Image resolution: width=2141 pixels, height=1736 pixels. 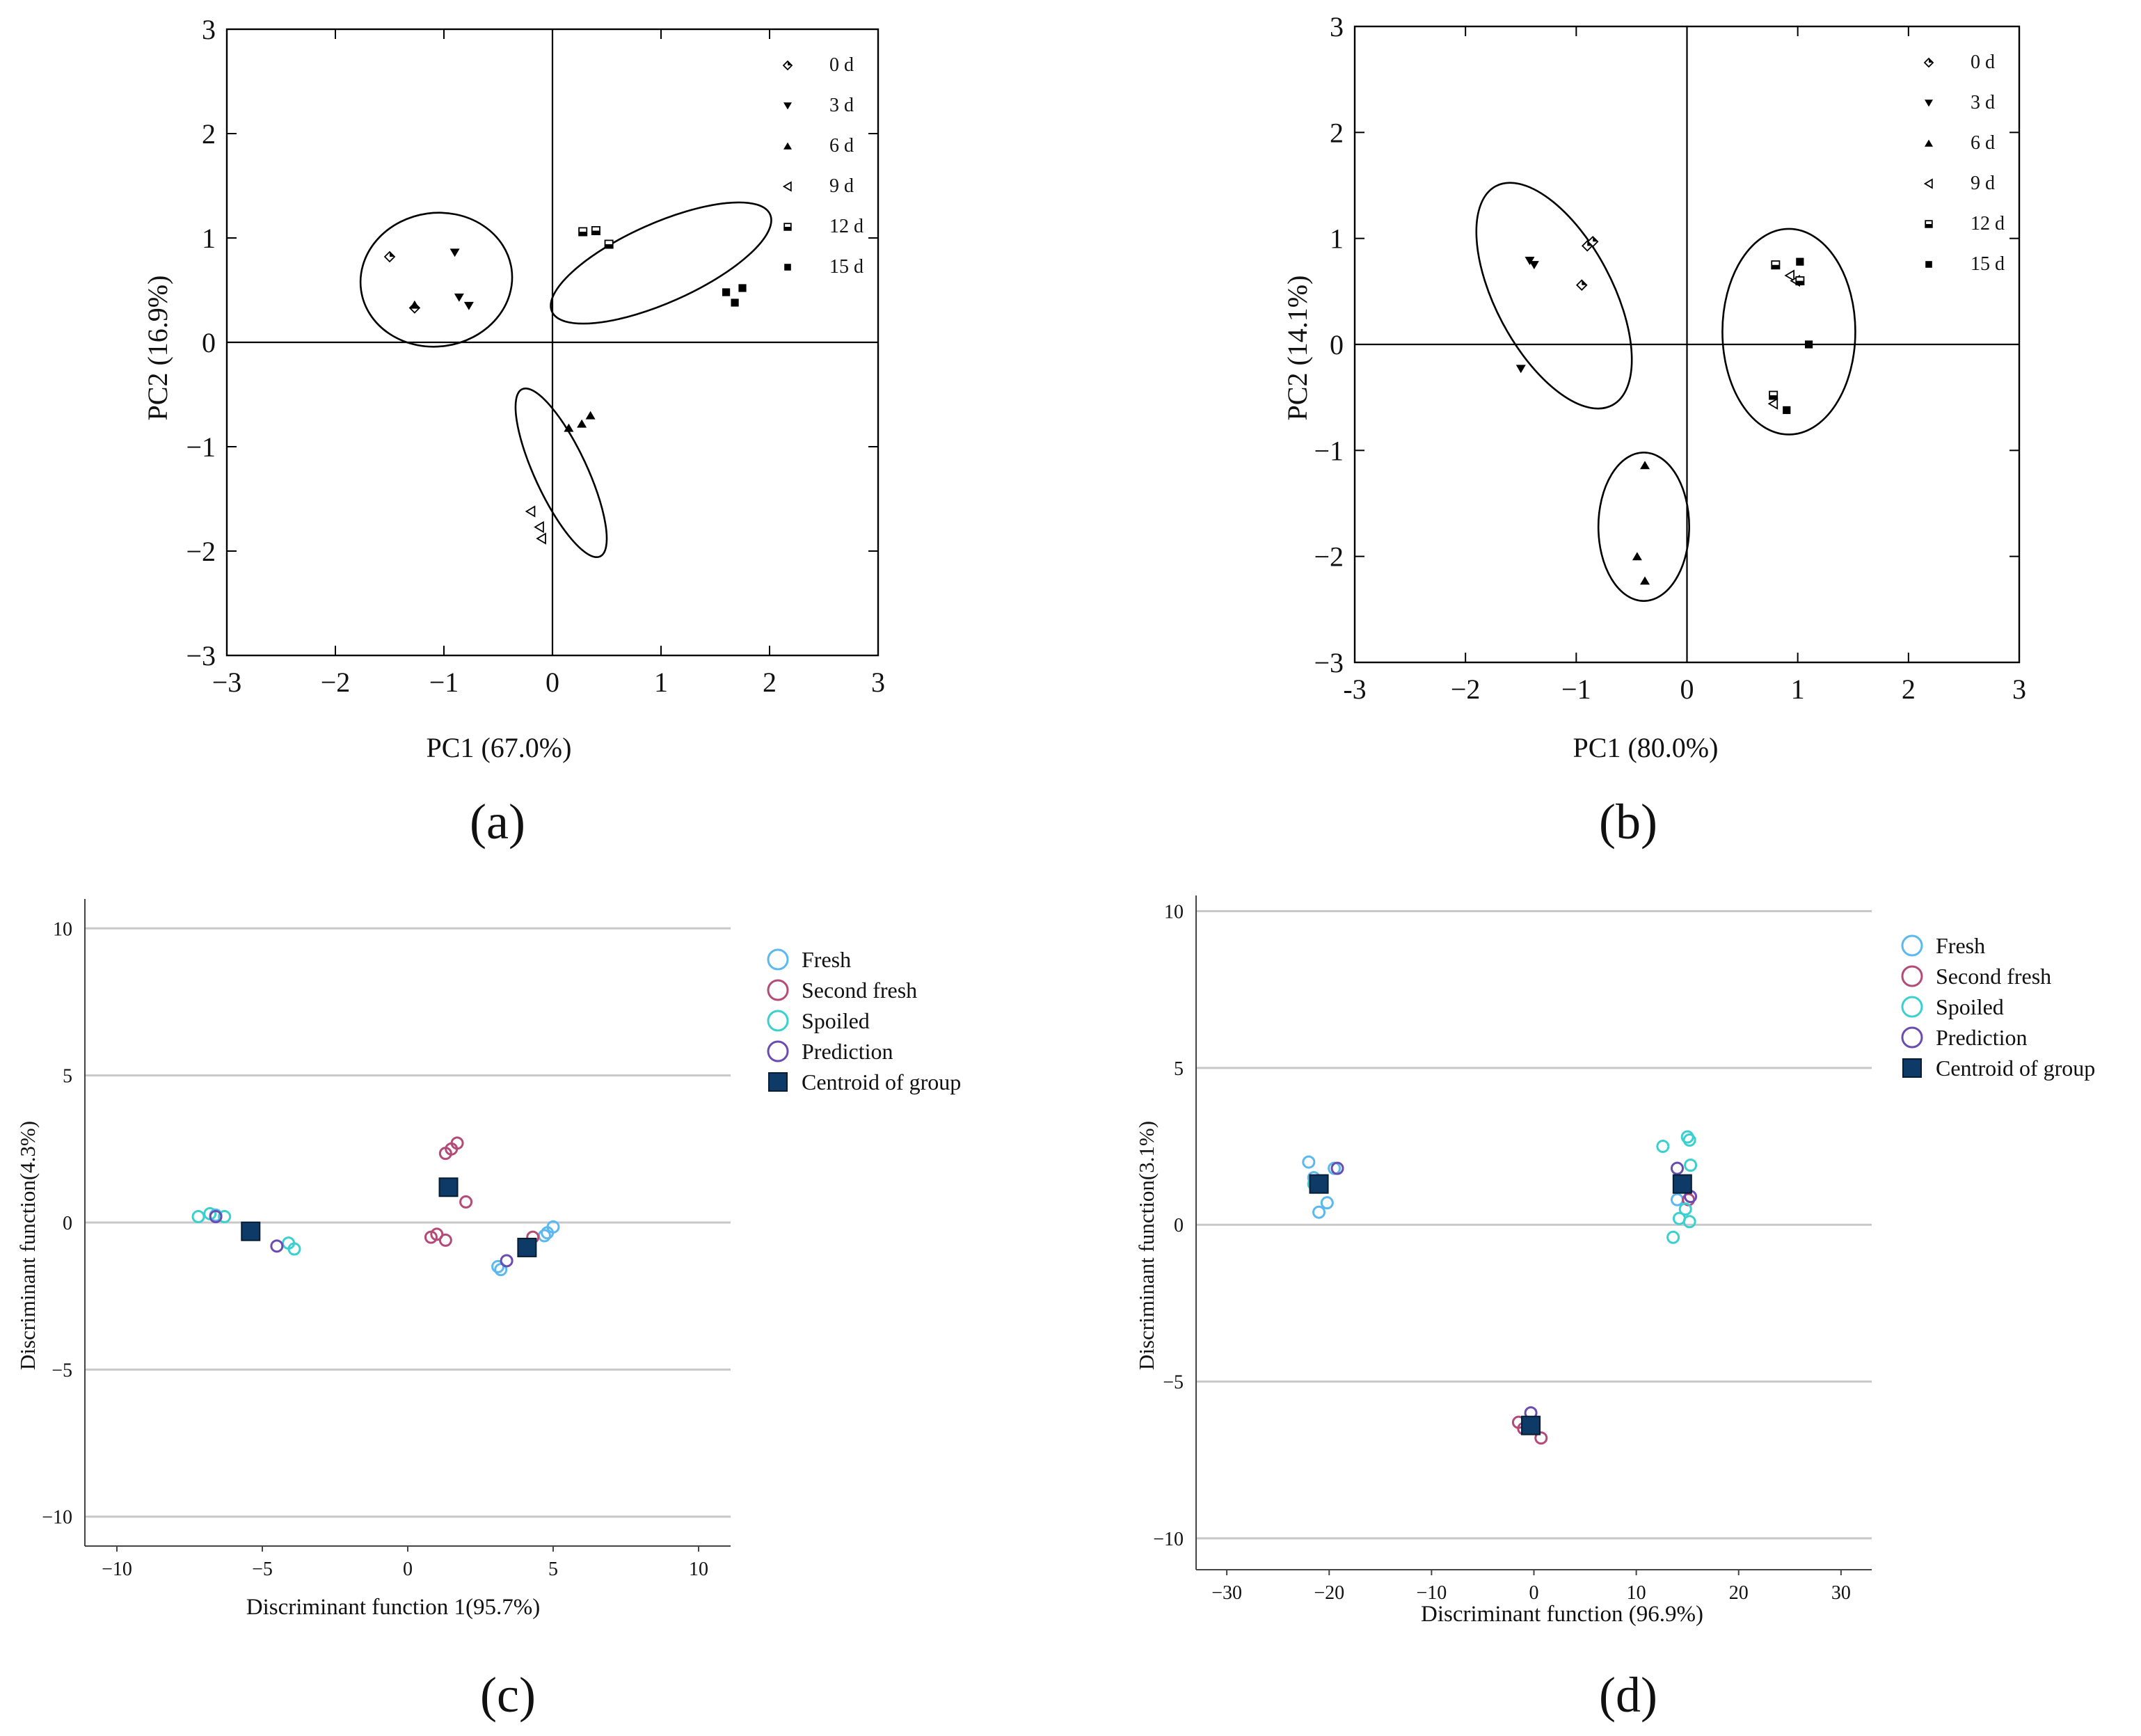 What do you see at coordinates (1562, 1615) in the screenshot?
I see `x-axis-label: Discriminant function (96.9%)` at bounding box center [1562, 1615].